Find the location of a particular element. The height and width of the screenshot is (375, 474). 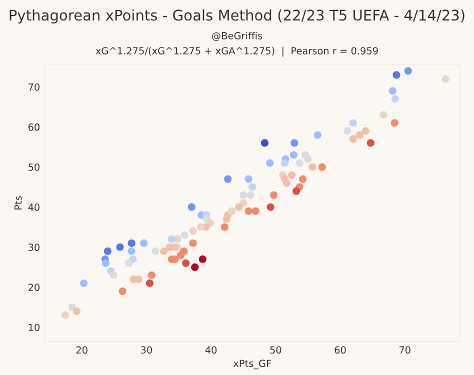

y-tick-label: 50 is located at coordinates (34, 167).